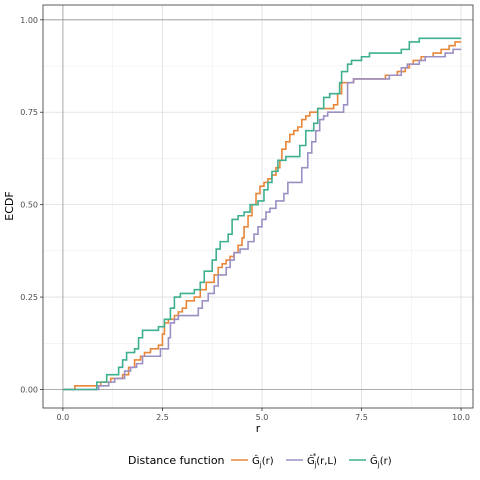  What do you see at coordinates (258, 428) in the screenshot?
I see `x-axis-title: r` at bounding box center [258, 428].